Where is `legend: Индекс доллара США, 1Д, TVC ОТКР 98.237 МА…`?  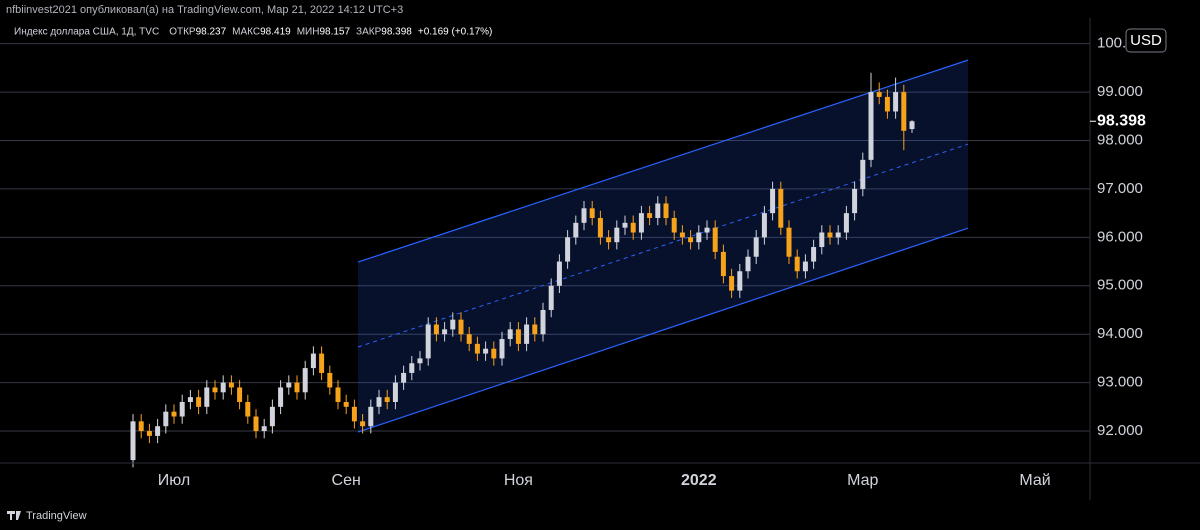 legend: Индекс доллара США, 1Д, TVC ОТКР 98.237 МА… is located at coordinates (253, 32).